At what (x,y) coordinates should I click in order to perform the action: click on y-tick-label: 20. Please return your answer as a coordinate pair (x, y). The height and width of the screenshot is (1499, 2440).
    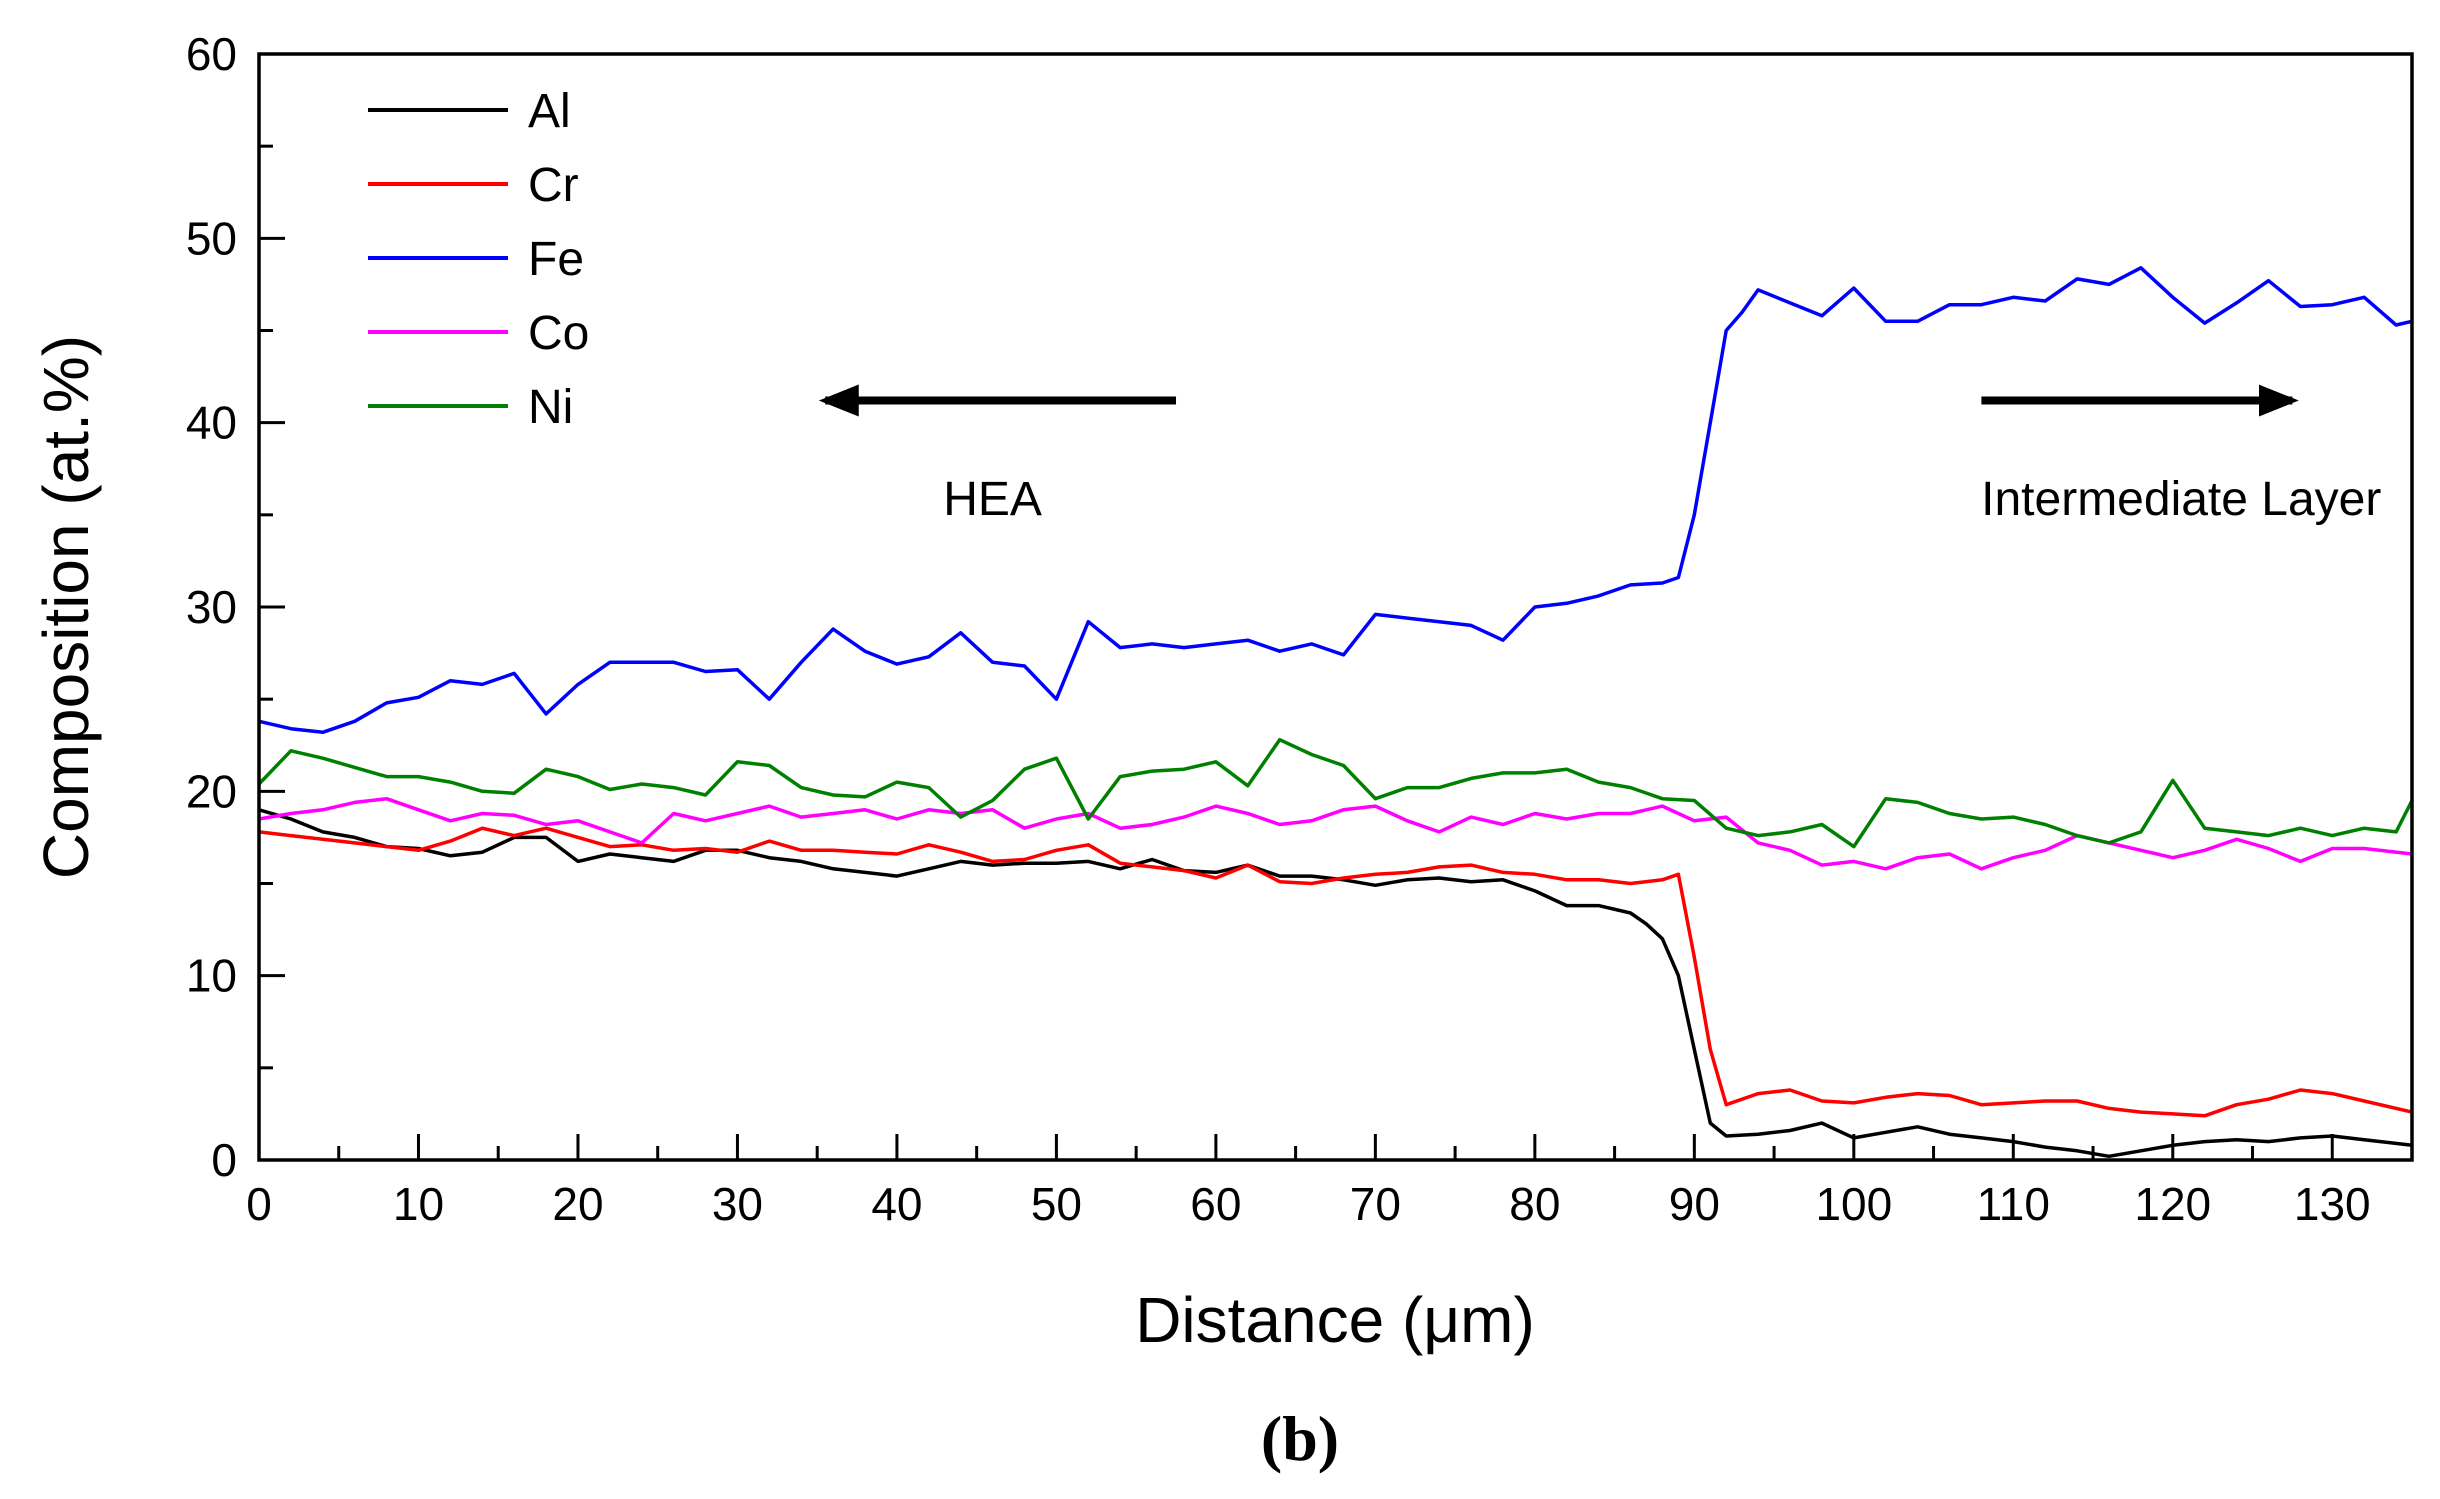
    Looking at the image, I should click on (211, 791).